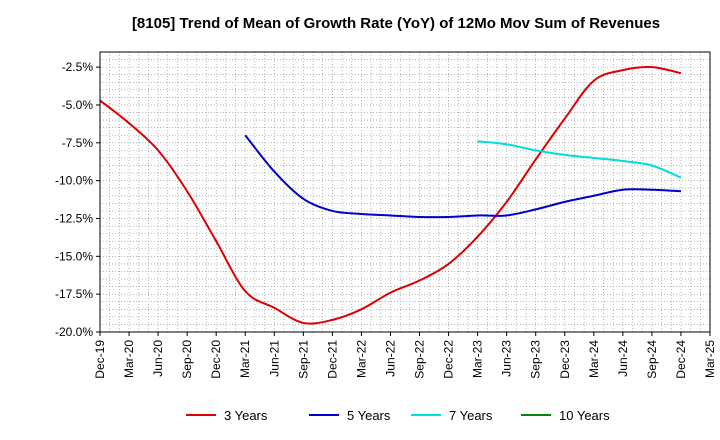 Image resolution: width=720 pixels, height=440 pixels. I want to click on x-tick-label: Jun-24, so click(623, 358).